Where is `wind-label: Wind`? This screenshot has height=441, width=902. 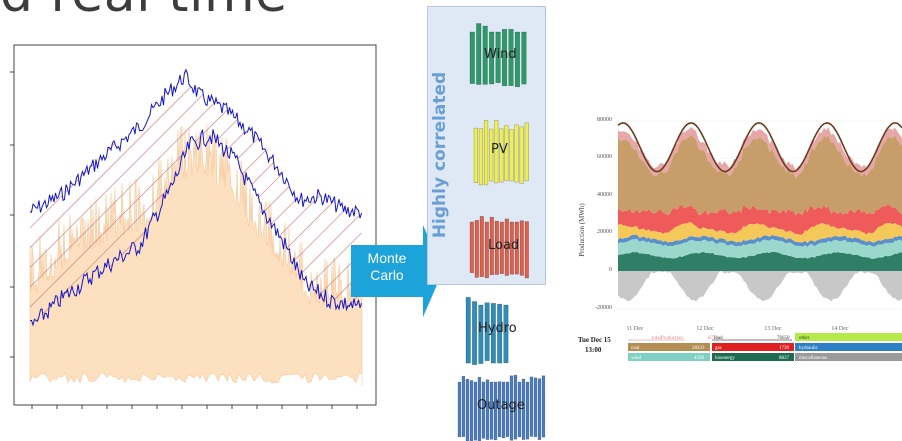 wind-label: Wind is located at coordinates (500, 54).